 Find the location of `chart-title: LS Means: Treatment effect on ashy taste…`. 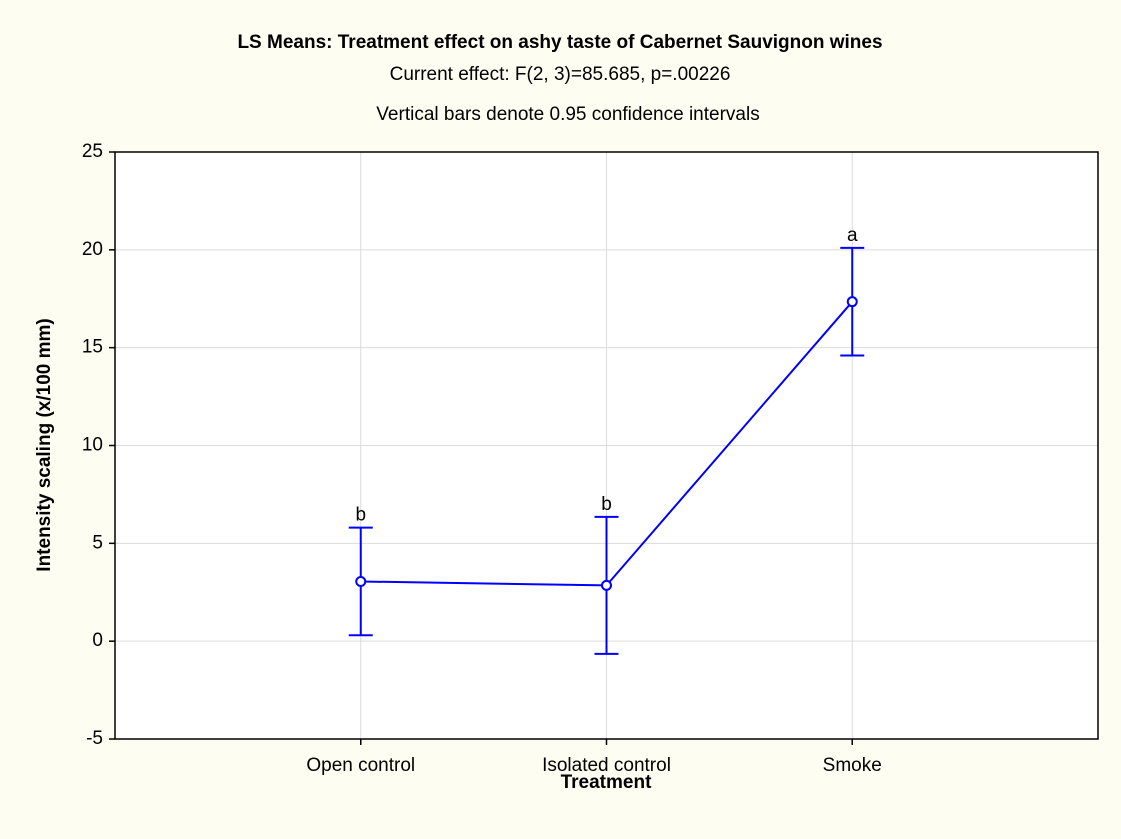

chart-title: LS Means: Treatment effect on ashy taste… is located at coordinates (559, 42).